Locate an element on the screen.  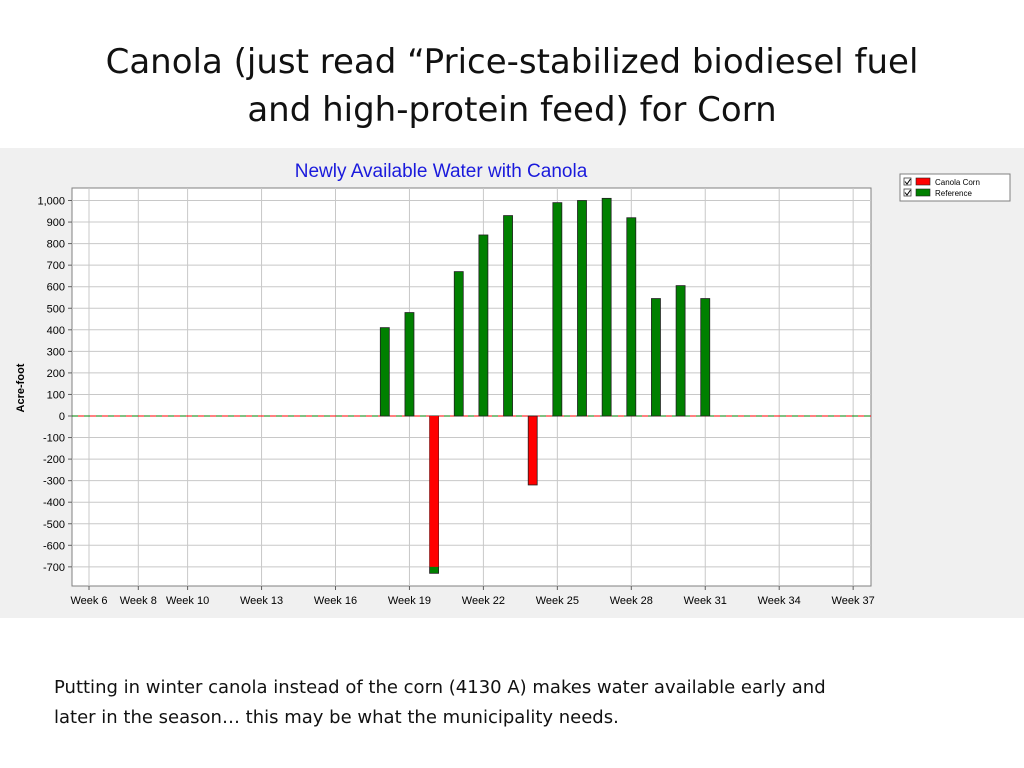
y-tick-label: -100 is located at coordinates (54, 439).